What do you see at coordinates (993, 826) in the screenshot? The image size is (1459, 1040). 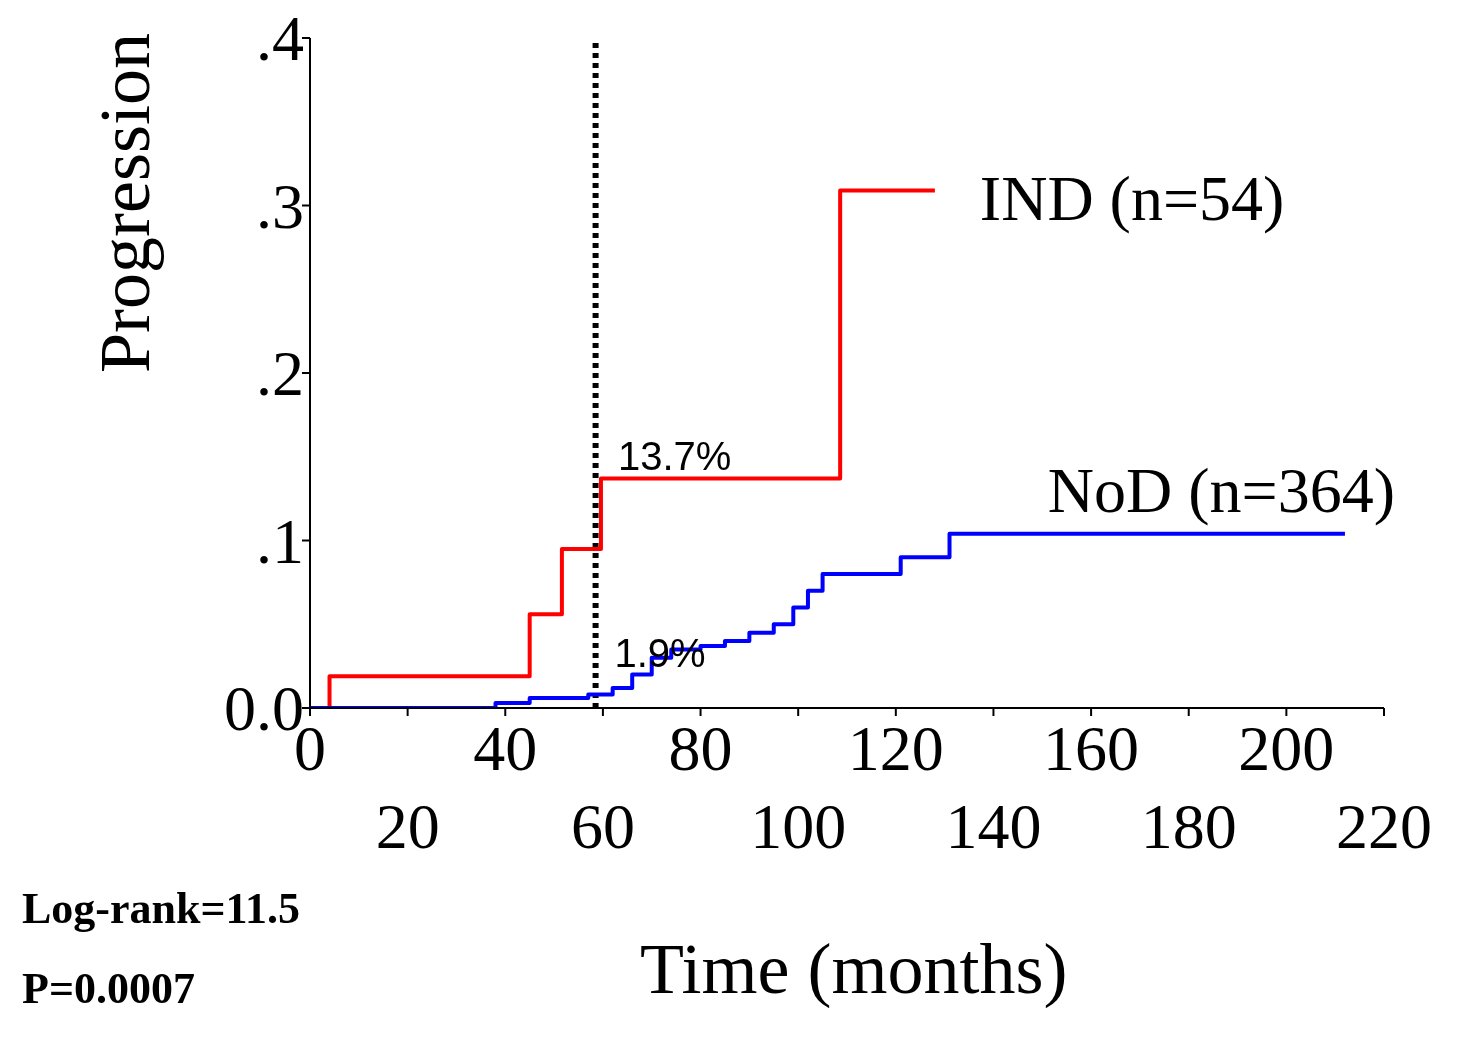 I see `x2-tick-label: 140` at bounding box center [993, 826].